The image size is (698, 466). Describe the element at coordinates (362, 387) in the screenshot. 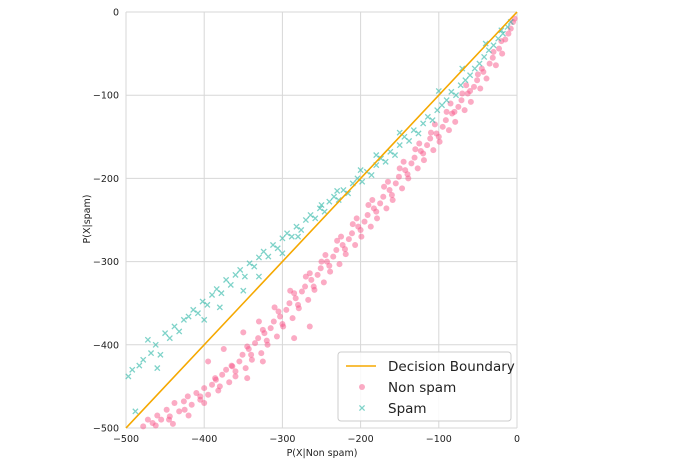

I see `legend-non-spam-swatch` at that location.